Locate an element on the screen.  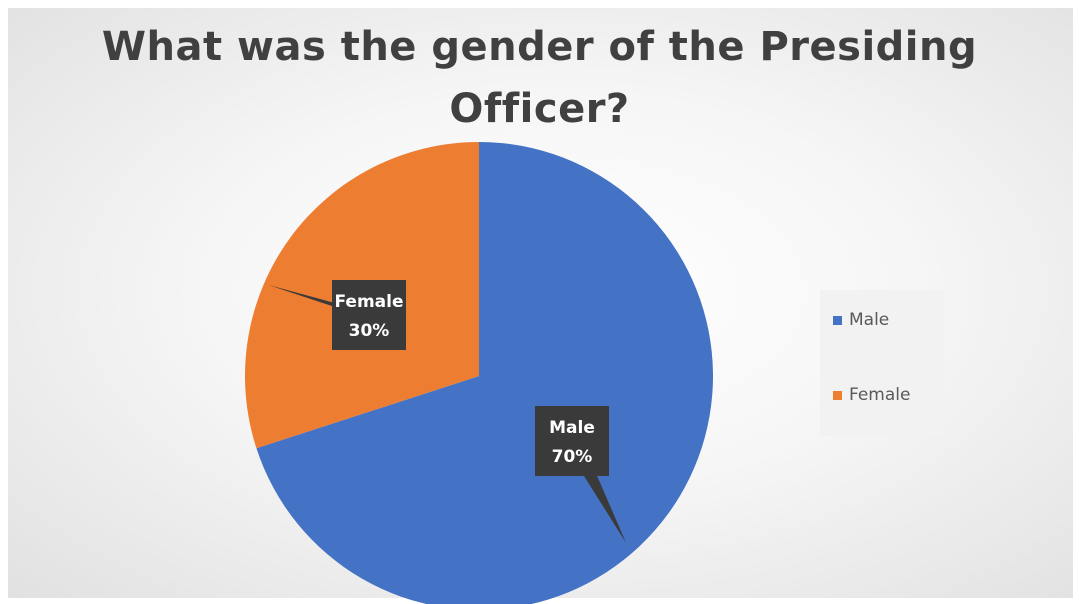
data-label-female: Female 30% is located at coordinates (337, 315).